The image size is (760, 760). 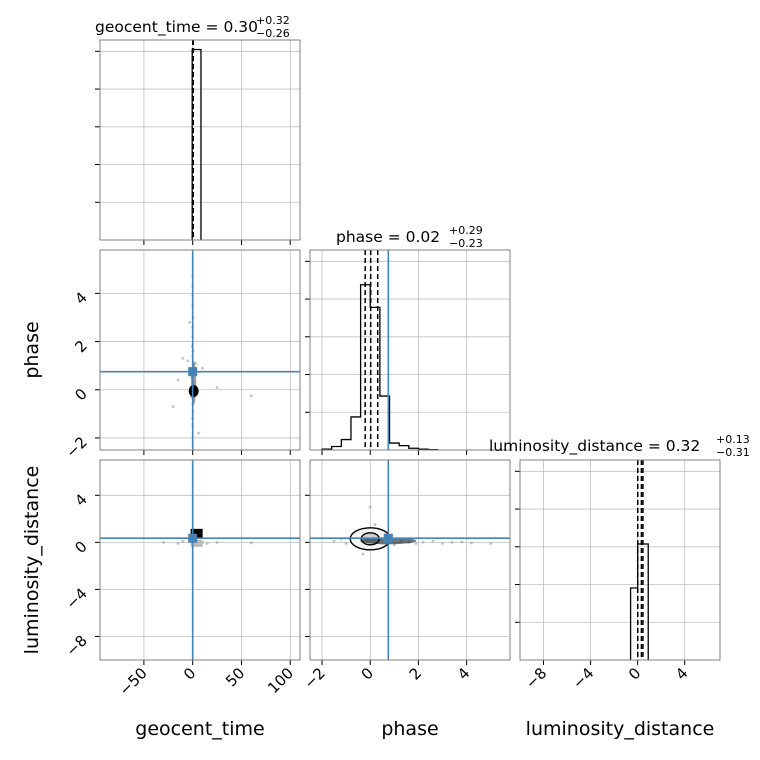 I want to click on svg-text: +0.32, so click(x=273, y=20).